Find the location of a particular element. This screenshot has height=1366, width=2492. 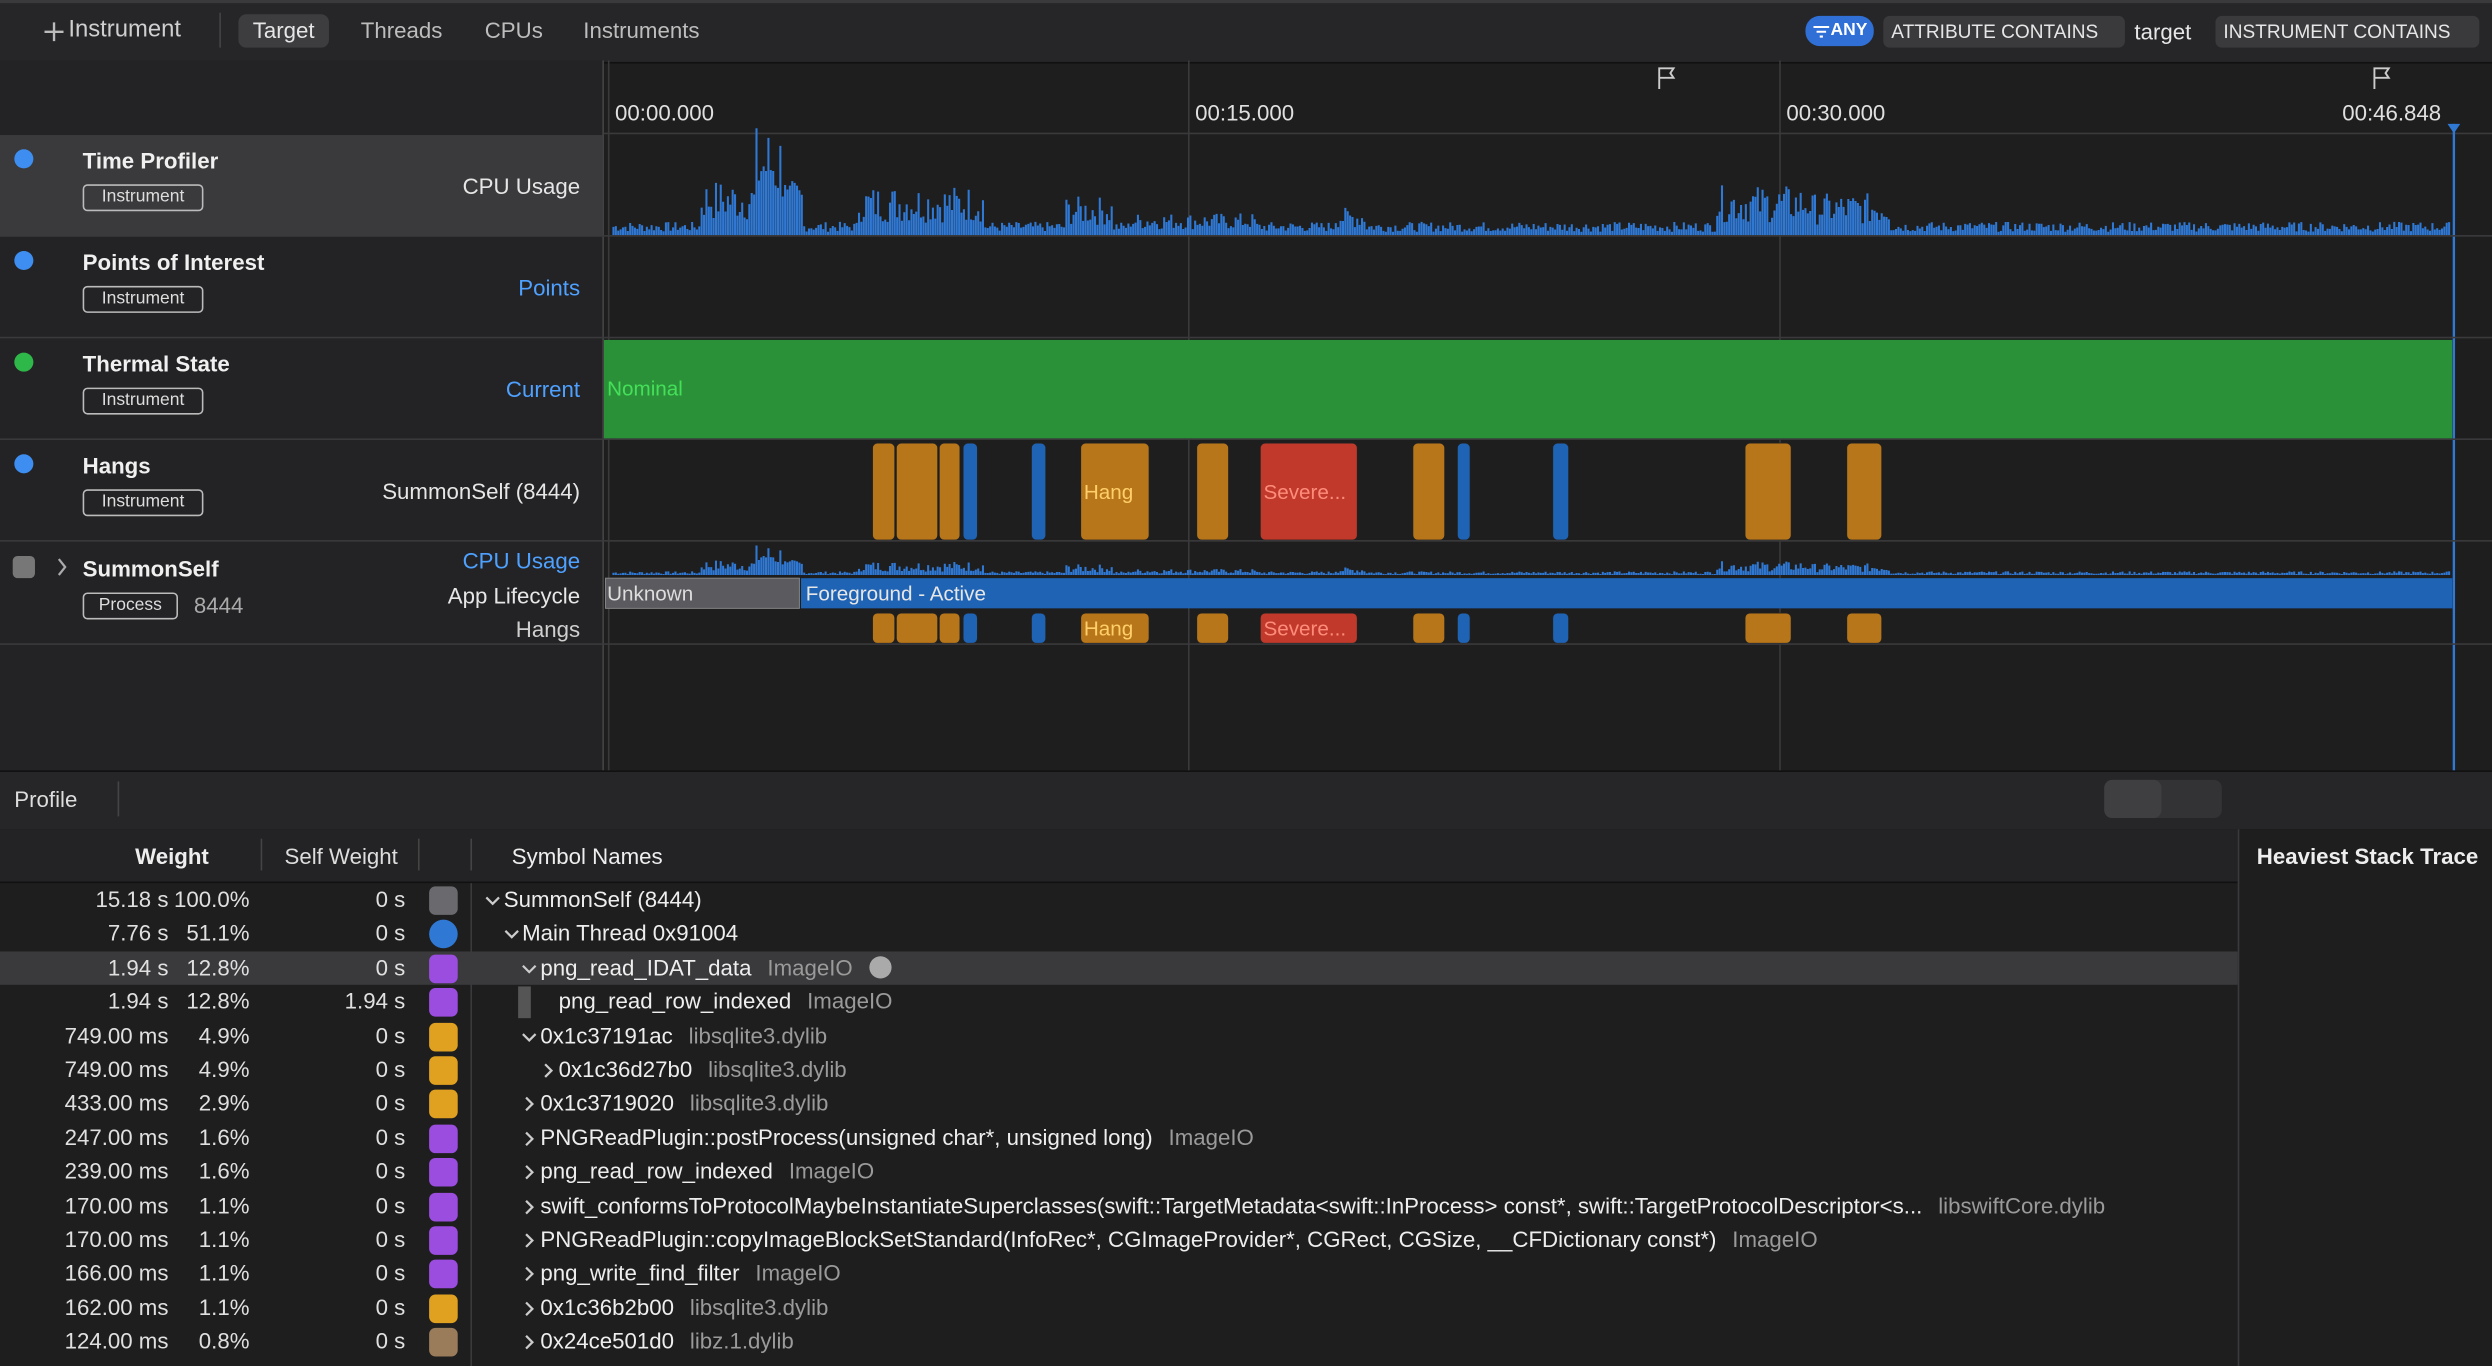

filter-any: ANY is located at coordinates (1839, 31).